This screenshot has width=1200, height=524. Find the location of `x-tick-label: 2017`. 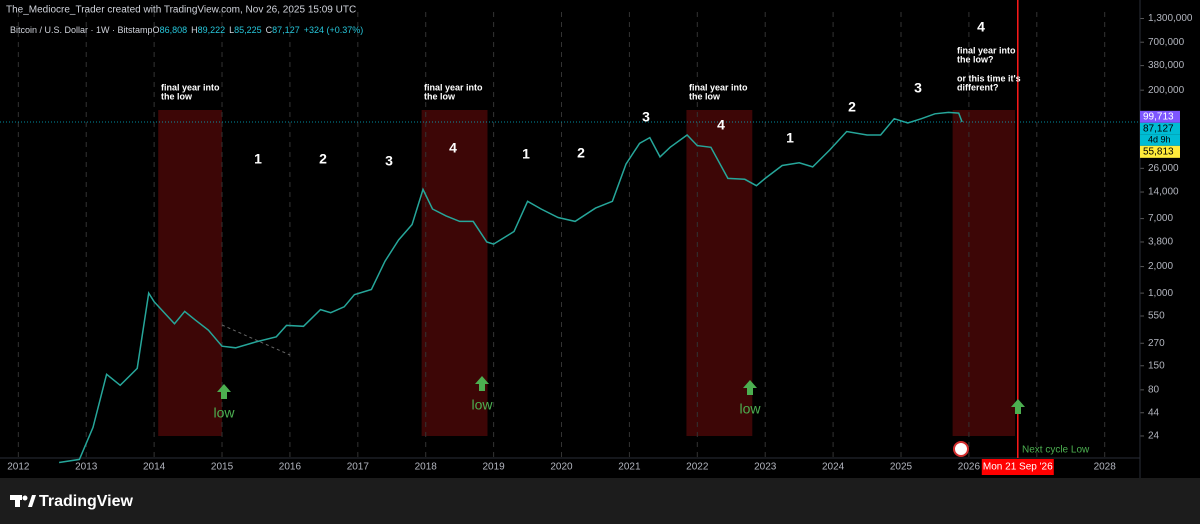

x-tick-label: 2017 is located at coordinates (358, 467).